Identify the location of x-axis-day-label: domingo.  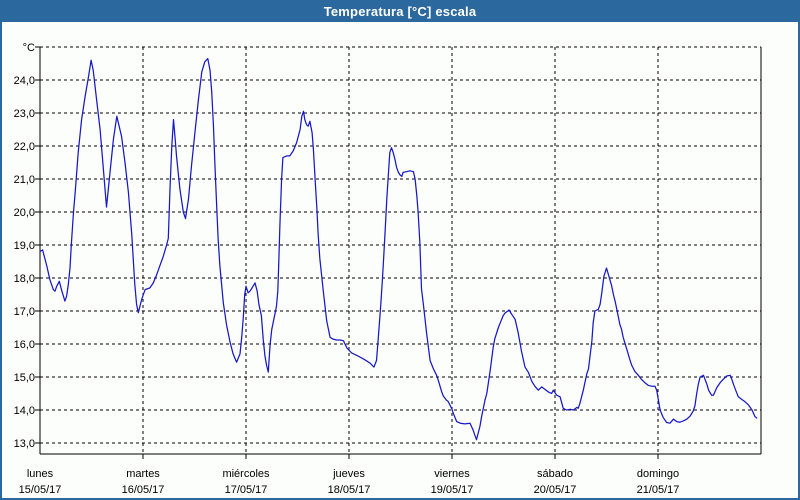
(658, 474).